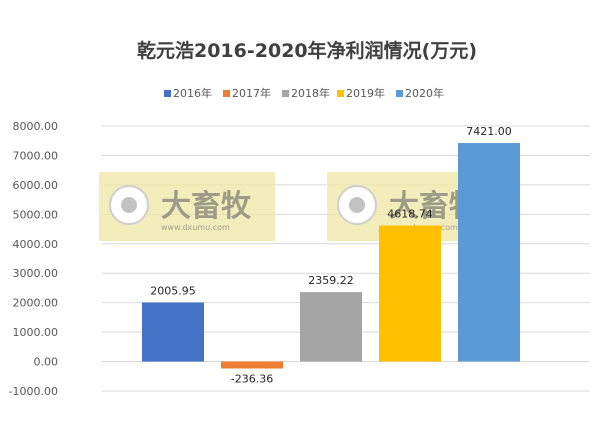 The width and height of the screenshot is (614, 435). Describe the element at coordinates (310, 93) in the screenshot. I see `legend-label: 2018年` at that location.